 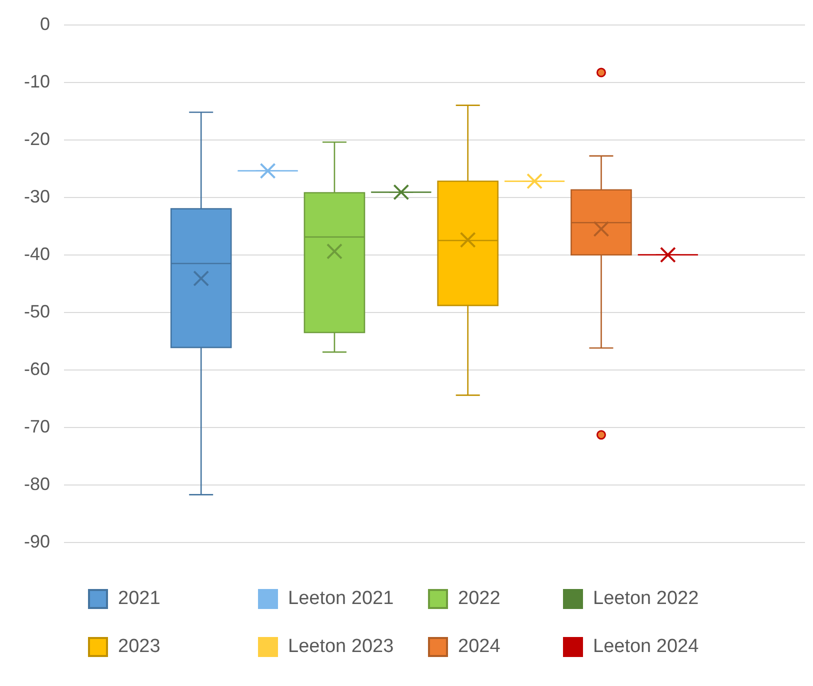 What do you see at coordinates (341, 647) in the screenshot?
I see `legend-label: Leeton 2023` at bounding box center [341, 647].